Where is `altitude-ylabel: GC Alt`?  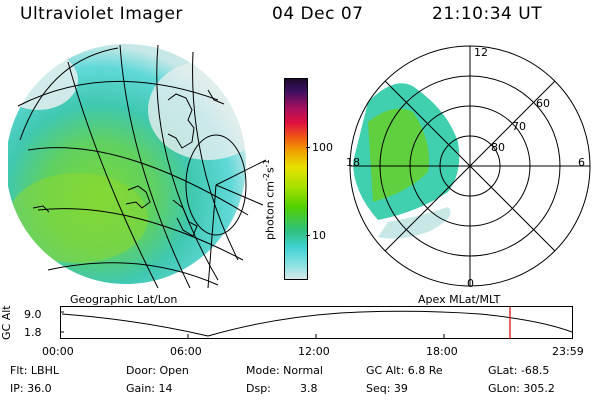 altitude-ylabel: GC Alt is located at coordinates (6, 322).